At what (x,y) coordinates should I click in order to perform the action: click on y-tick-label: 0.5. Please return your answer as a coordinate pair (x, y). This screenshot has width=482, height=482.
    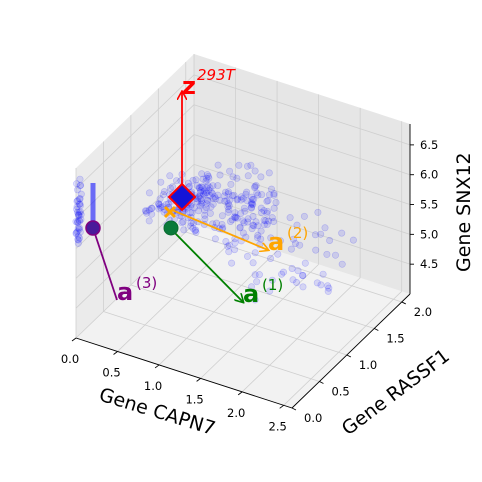
    Looking at the image, I should click on (340, 391).